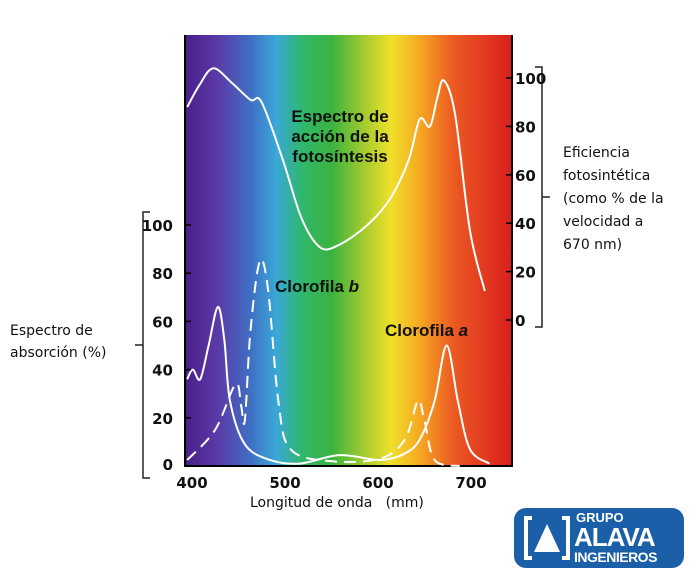  What do you see at coordinates (596, 153) in the screenshot?
I see `right-axis-label-line: Eficiencia` at bounding box center [596, 153].